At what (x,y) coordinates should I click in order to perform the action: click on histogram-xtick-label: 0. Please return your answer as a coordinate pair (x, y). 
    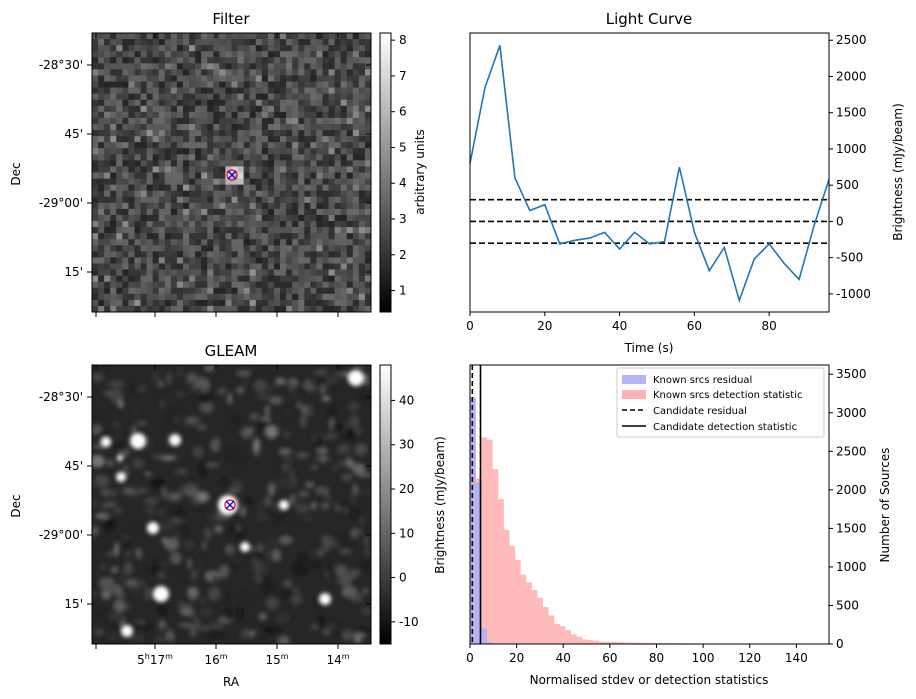
    Looking at the image, I should click on (470, 658).